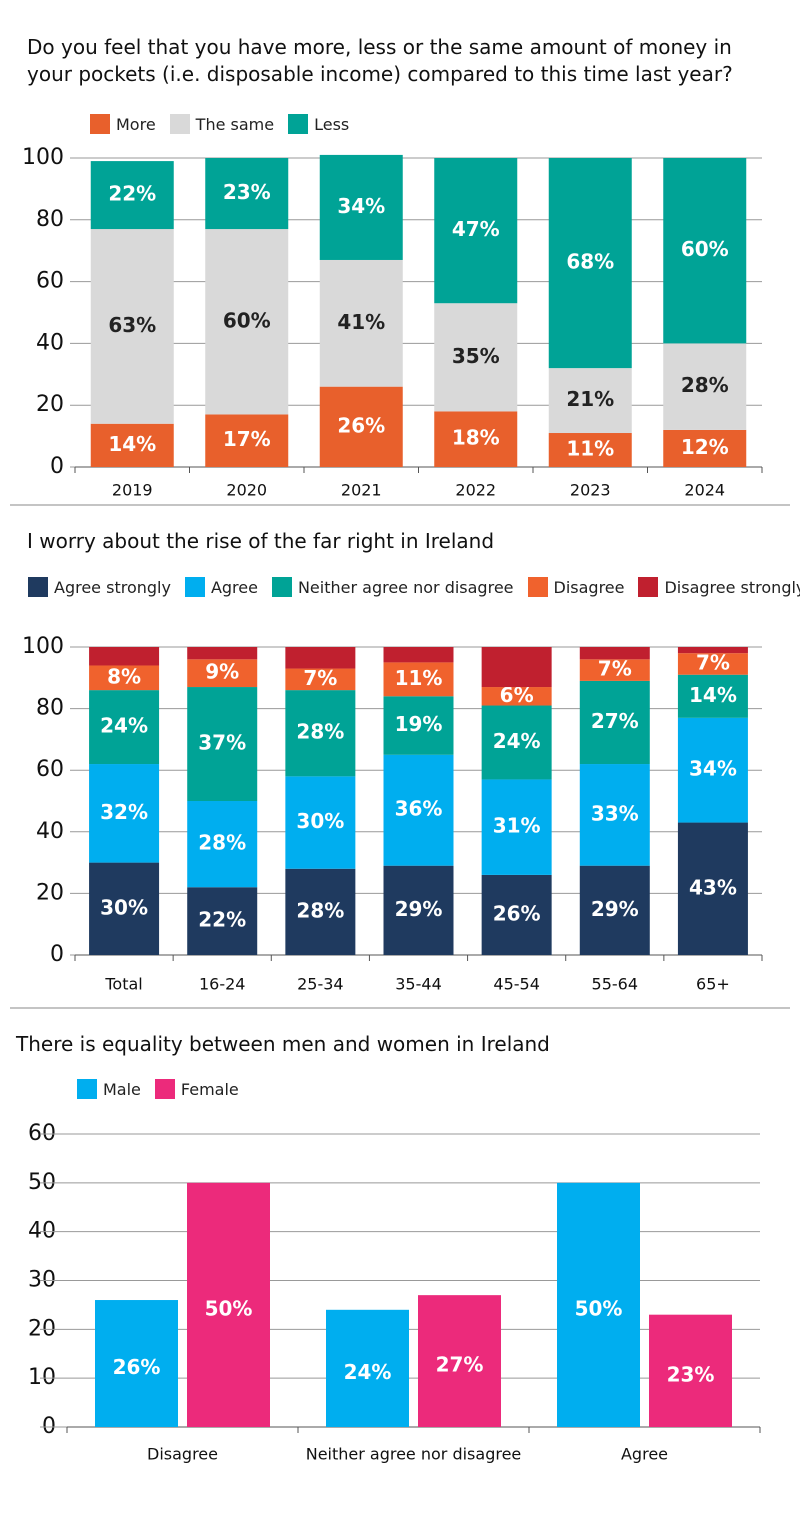  I want to click on value-label: 11%, so click(419, 678).